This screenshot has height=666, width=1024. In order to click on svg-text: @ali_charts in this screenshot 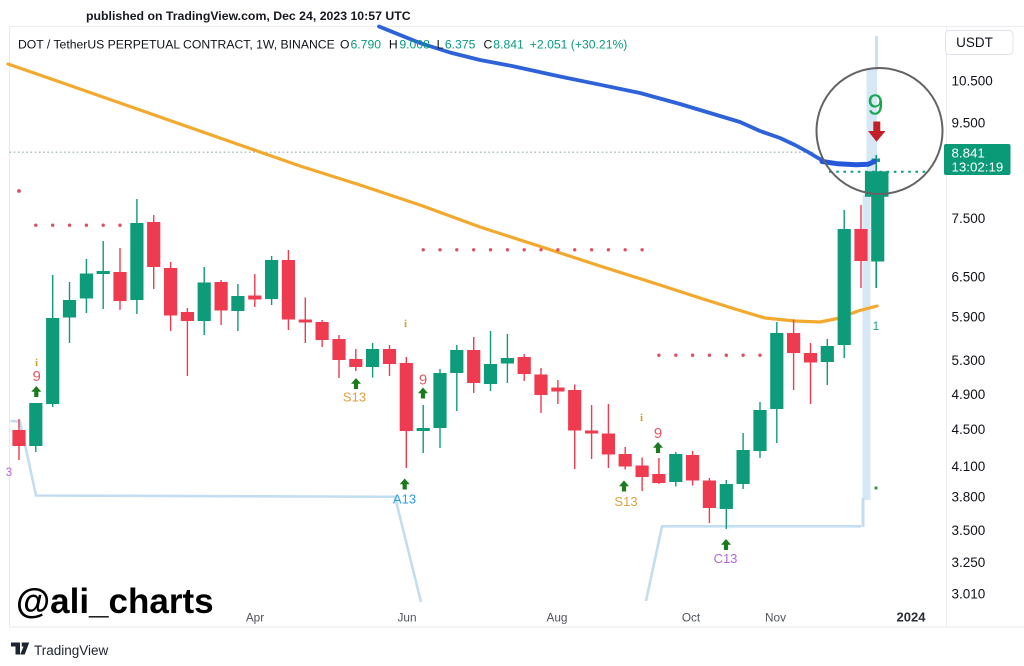, I will do `click(115, 601)`.